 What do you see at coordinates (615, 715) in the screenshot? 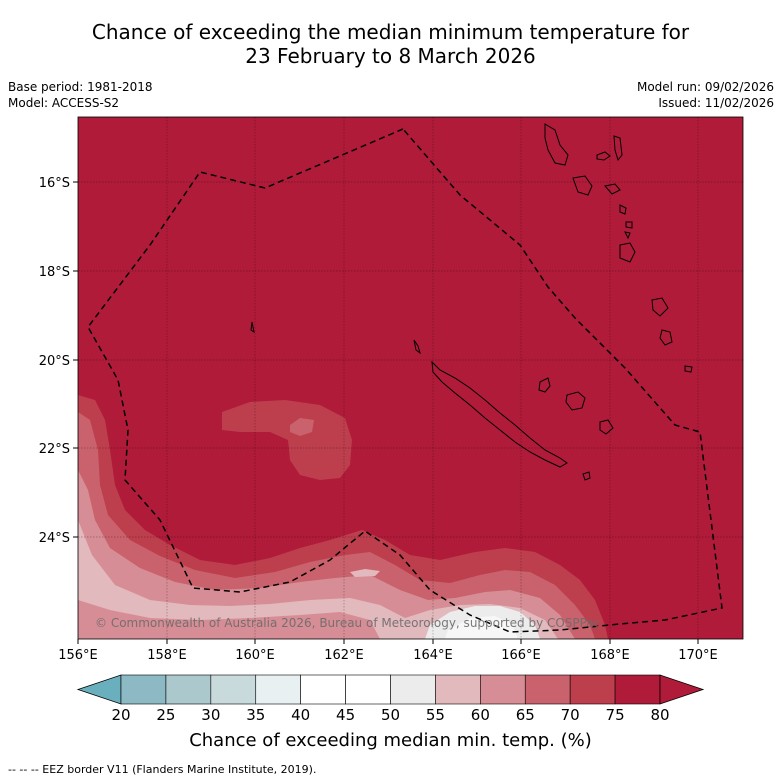
I see `colorbar-tick-label: 75` at bounding box center [615, 715].